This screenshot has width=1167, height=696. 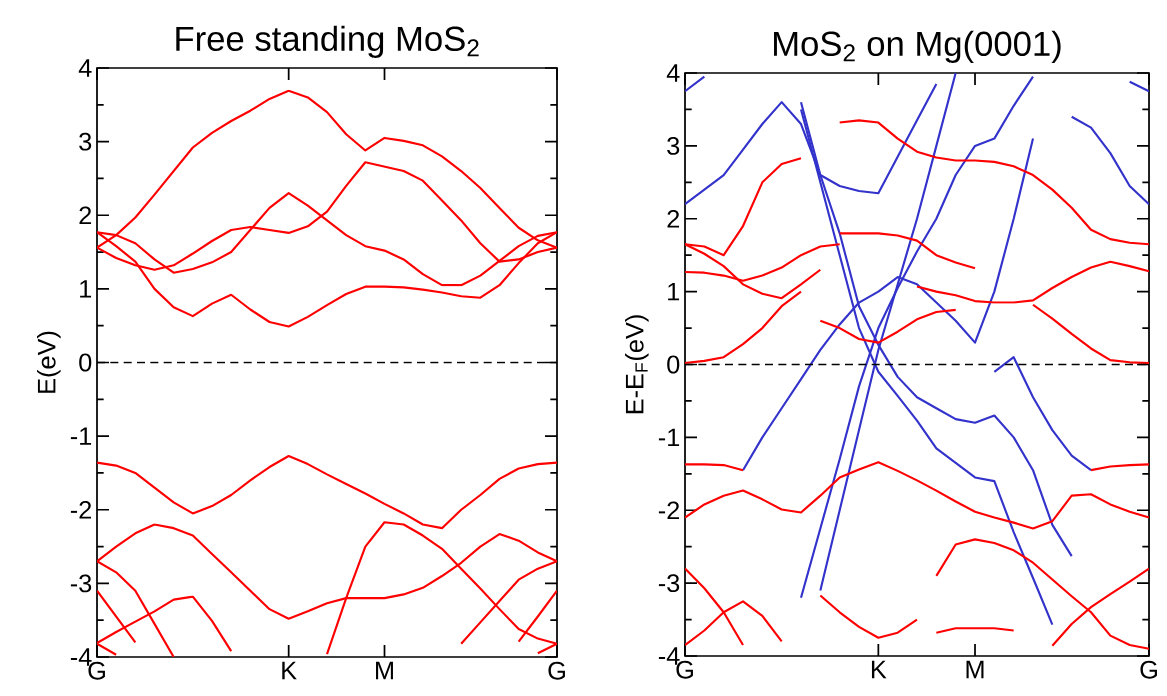 What do you see at coordinates (49, 362) in the screenshot?
I see `y-axis-title: E(eV)` at bounding box center [49, 362].